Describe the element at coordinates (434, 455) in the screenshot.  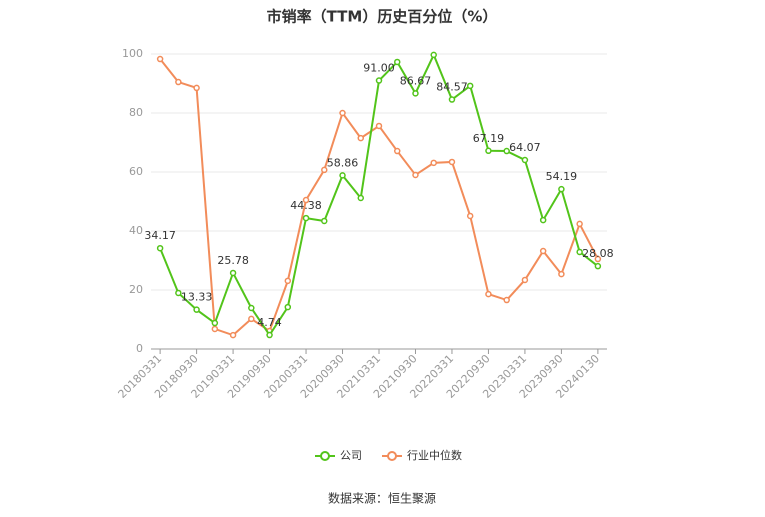
I see `legend-label: 行业中位数` at that location.